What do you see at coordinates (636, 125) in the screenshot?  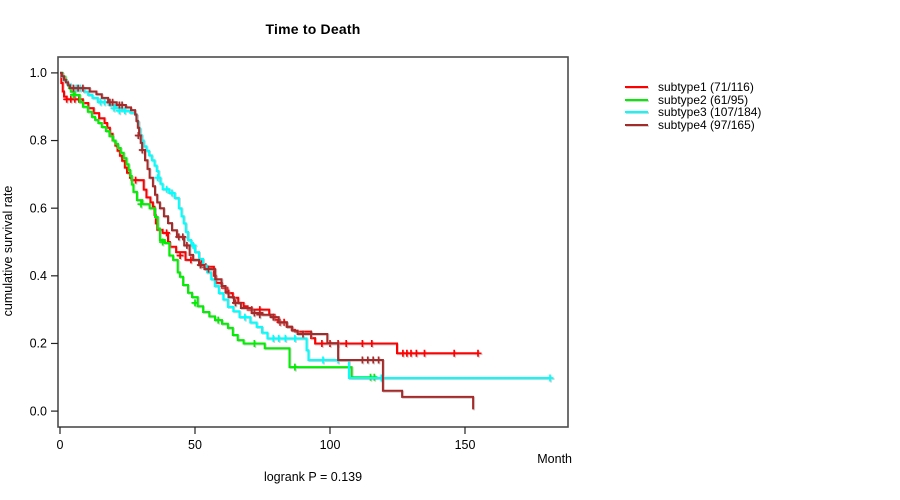 I see `subtype4-color-swatch` at bounding box center [636, 125].